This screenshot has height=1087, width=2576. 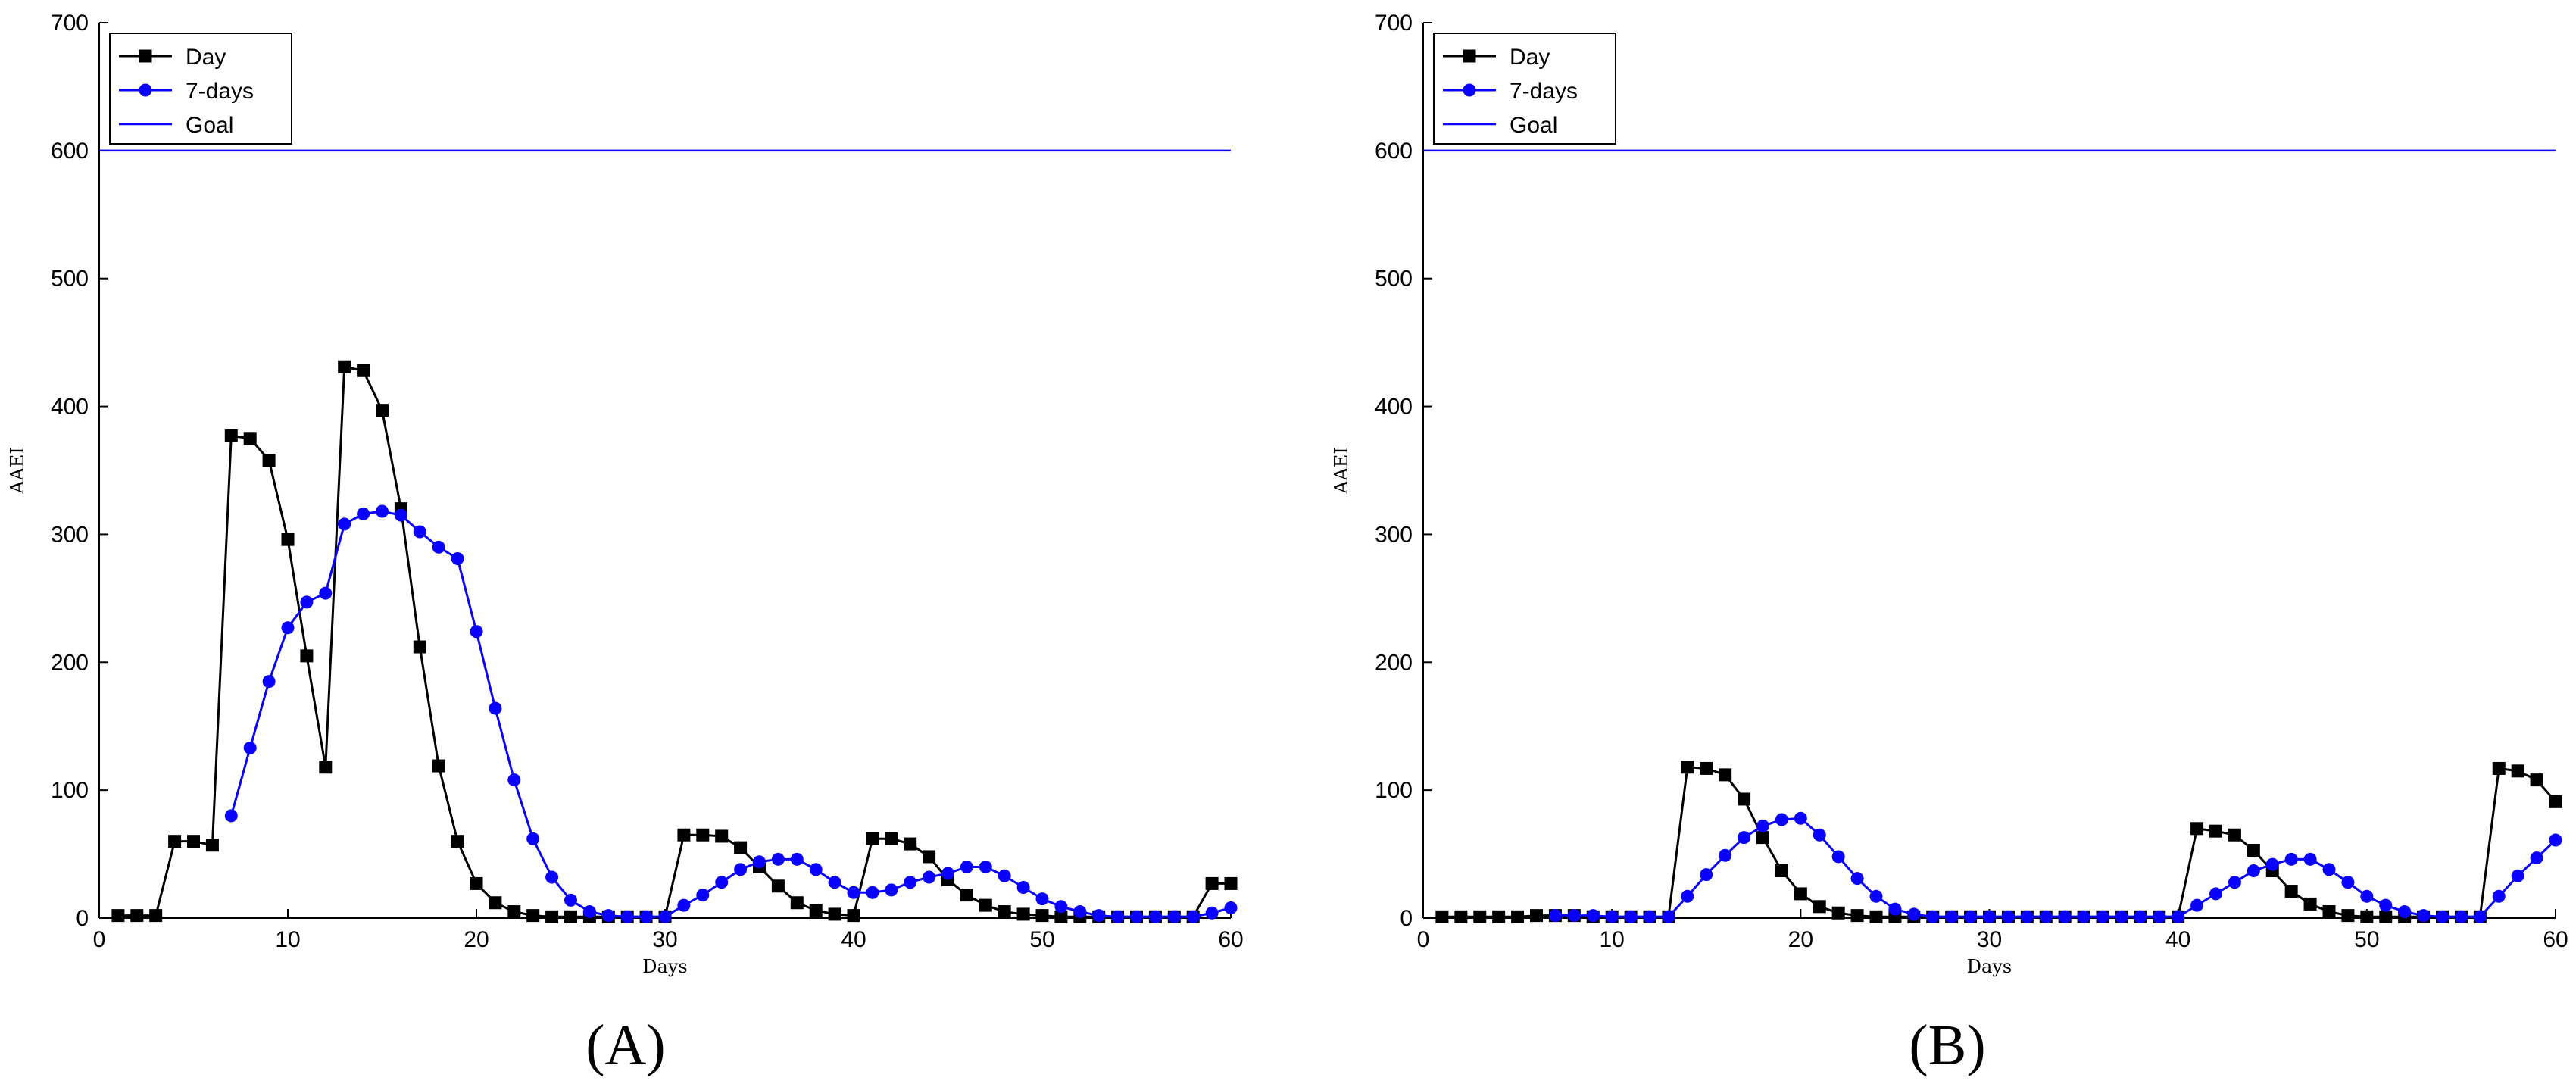 I want to click on legend-label-b: Goal, so click(x=1534, y=126).